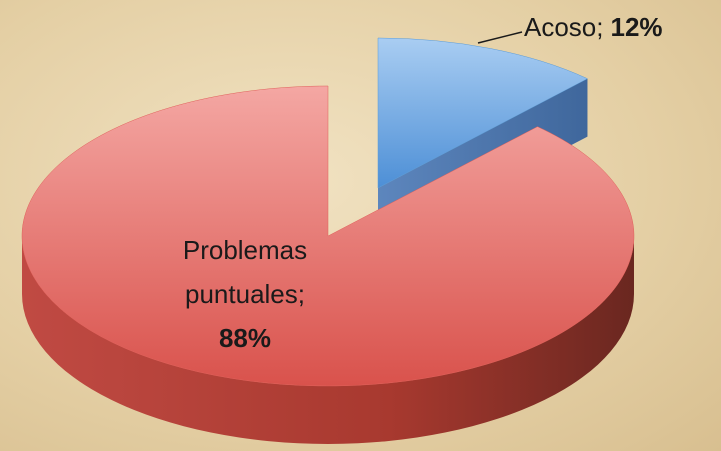  I want to click on leader-line, so click(500, 37).